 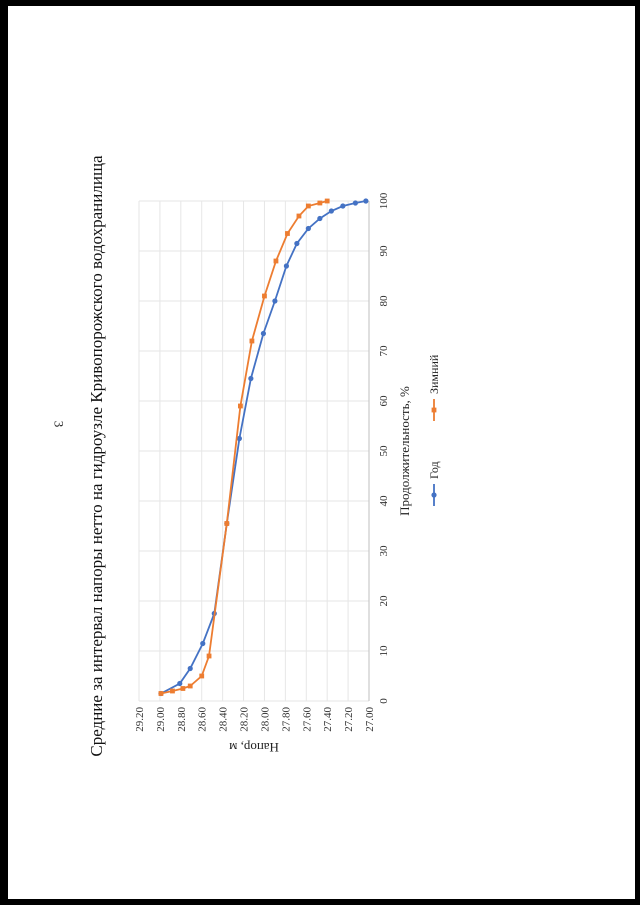 I want to click on series-line-zimniy, so click(x=244, y=447).